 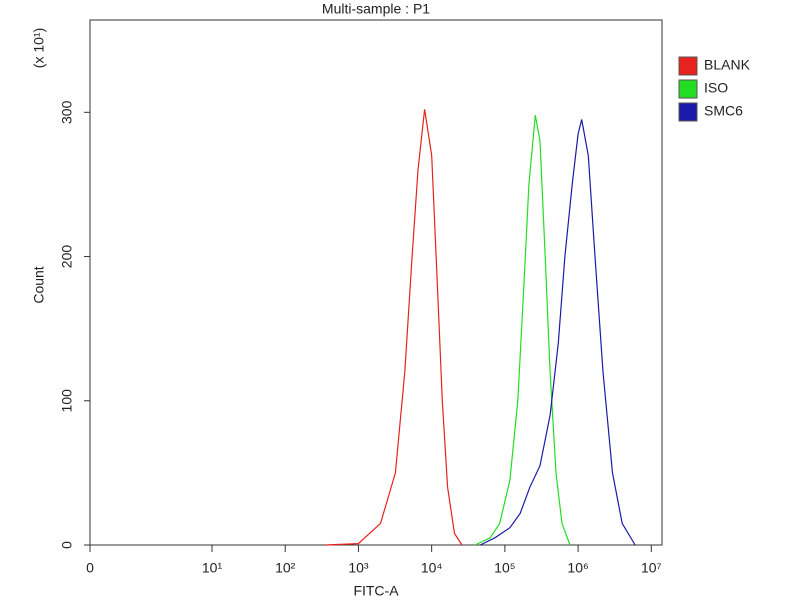 What do you see at coordinates (504, 568) in the screenshot?
I see `x-tick-label: 10⁵` at bounding box center [504, 568].